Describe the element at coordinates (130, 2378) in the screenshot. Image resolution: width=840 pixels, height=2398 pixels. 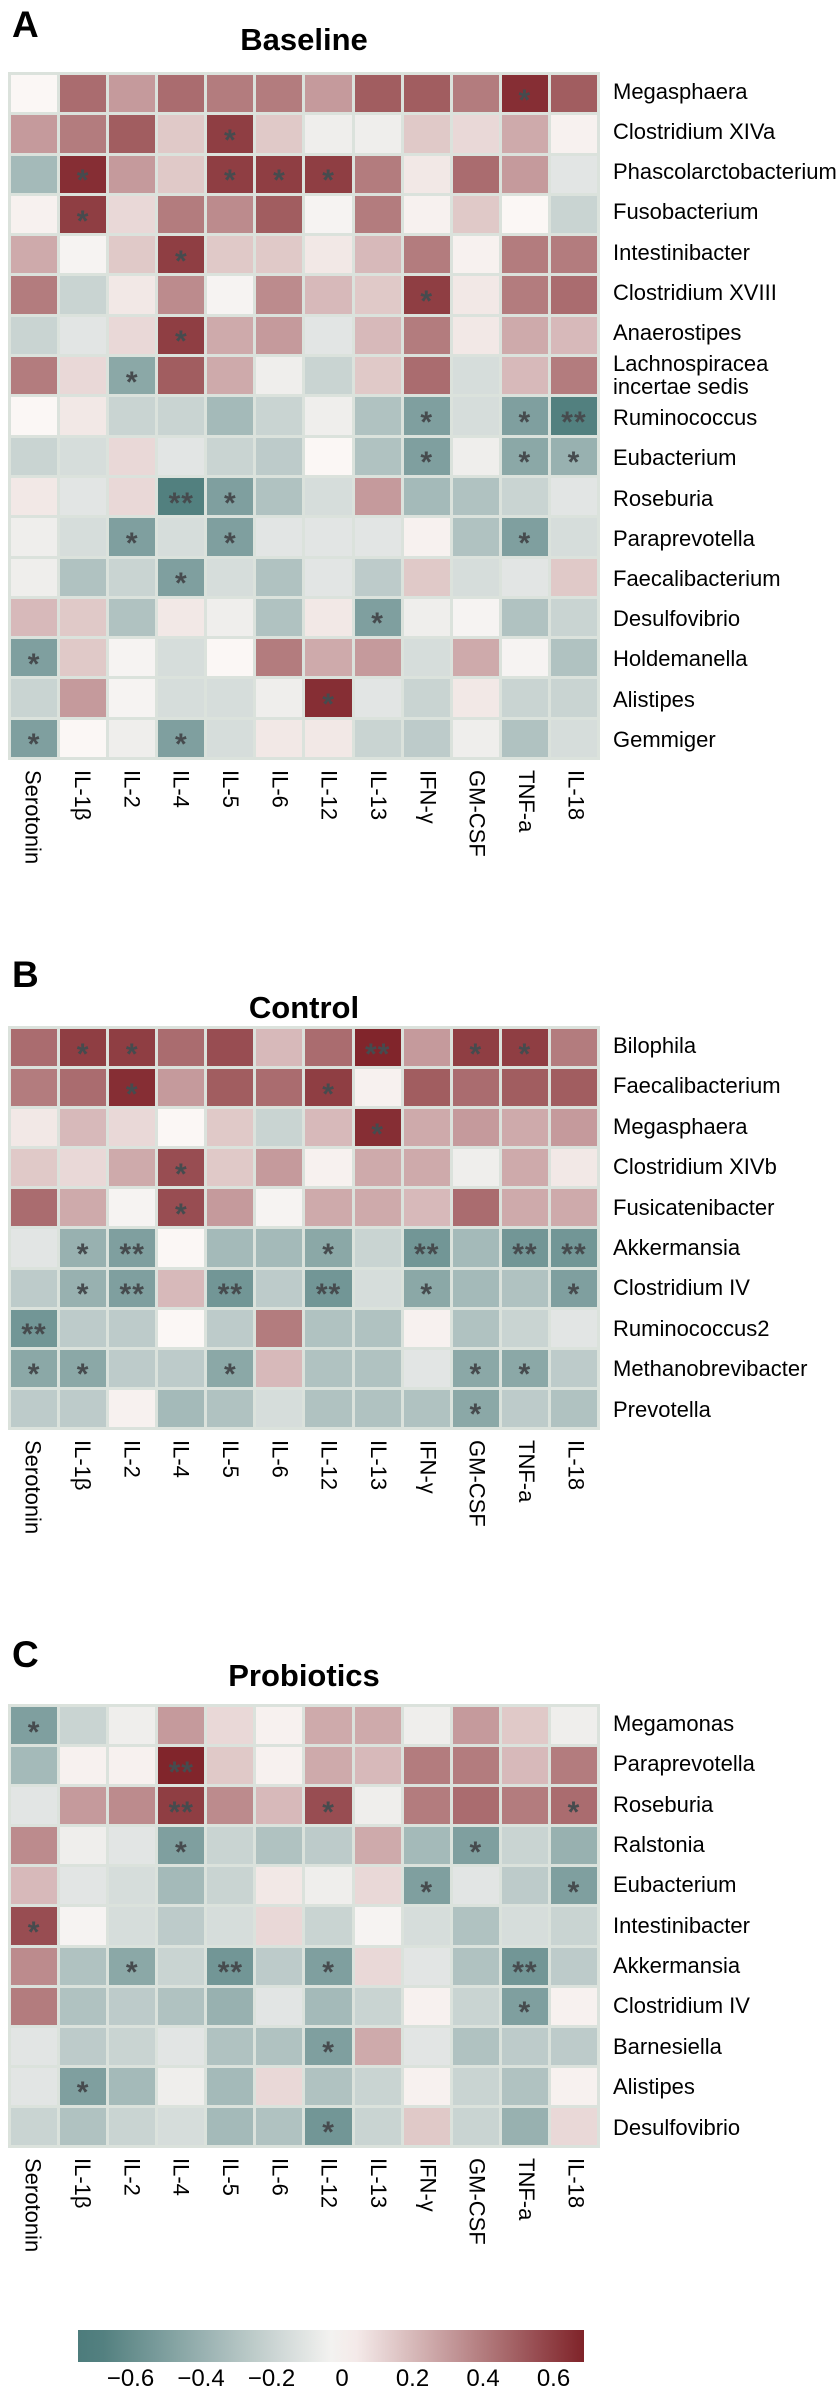
I see `colorbar-tick-label: −0.6` at that location.